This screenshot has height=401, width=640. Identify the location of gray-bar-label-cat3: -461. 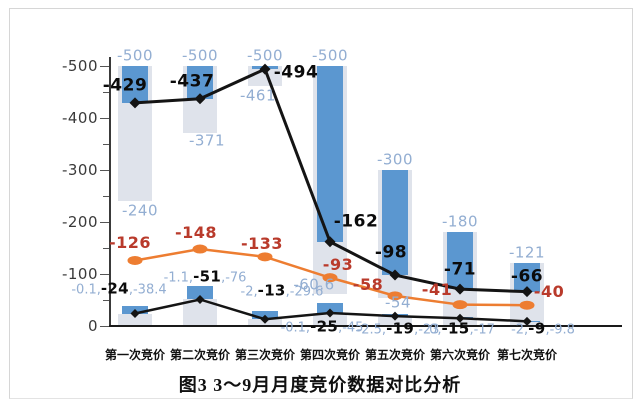
(258, 95).